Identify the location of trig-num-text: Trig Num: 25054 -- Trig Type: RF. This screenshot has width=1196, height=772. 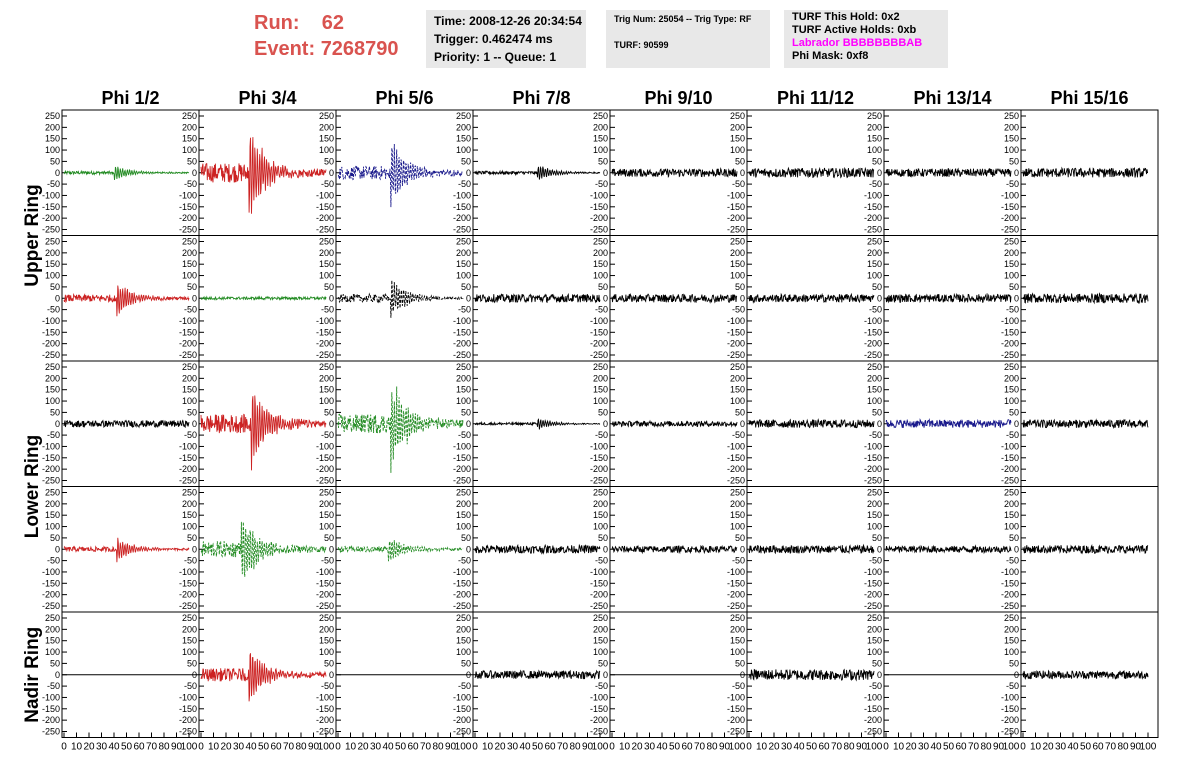
(683, 19).